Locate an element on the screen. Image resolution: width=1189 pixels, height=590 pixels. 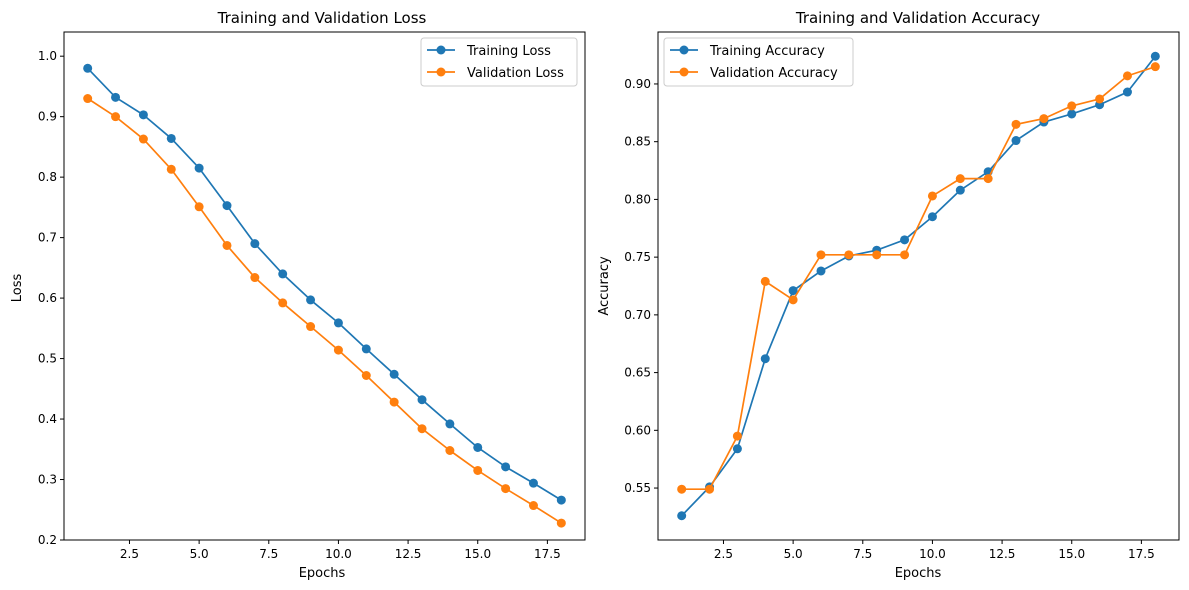
loss-legend-box is located at coordinates (499, 62).